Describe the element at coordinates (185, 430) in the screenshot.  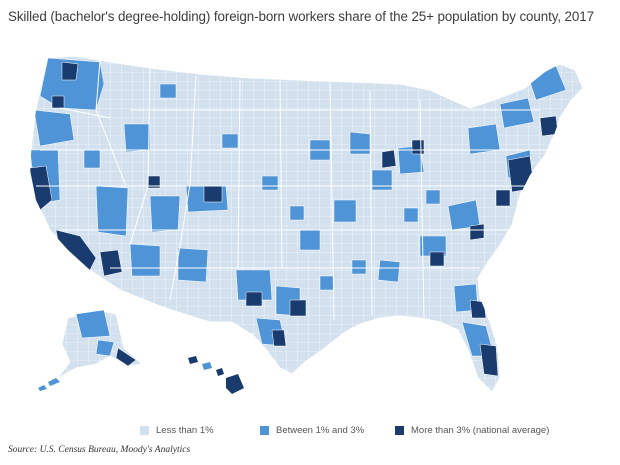
I see `legend-label-low: Less than 1%` at that location.